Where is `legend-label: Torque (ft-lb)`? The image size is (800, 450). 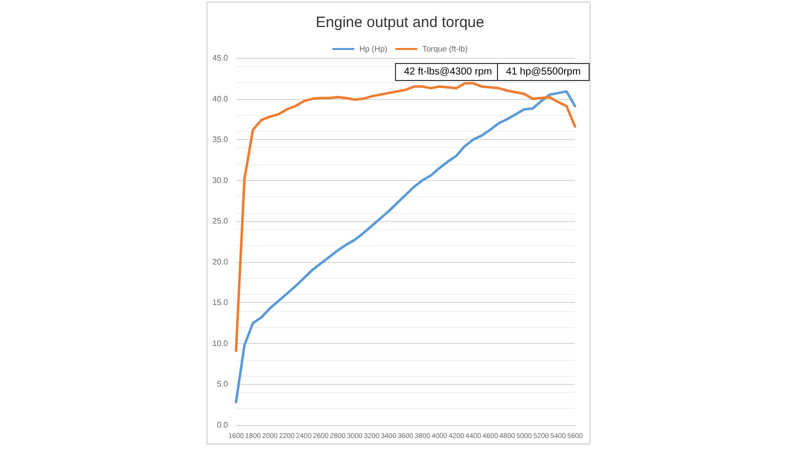 legend-label: Torque (ft-lb) is located at coordinates (445, 49).